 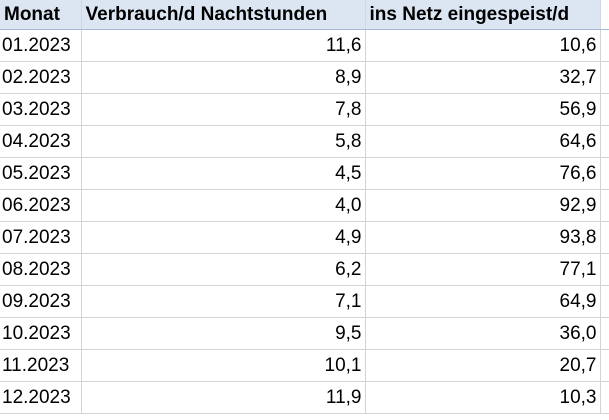 I want to click on month-cell: 11.2023, so click(x=41, y=365).